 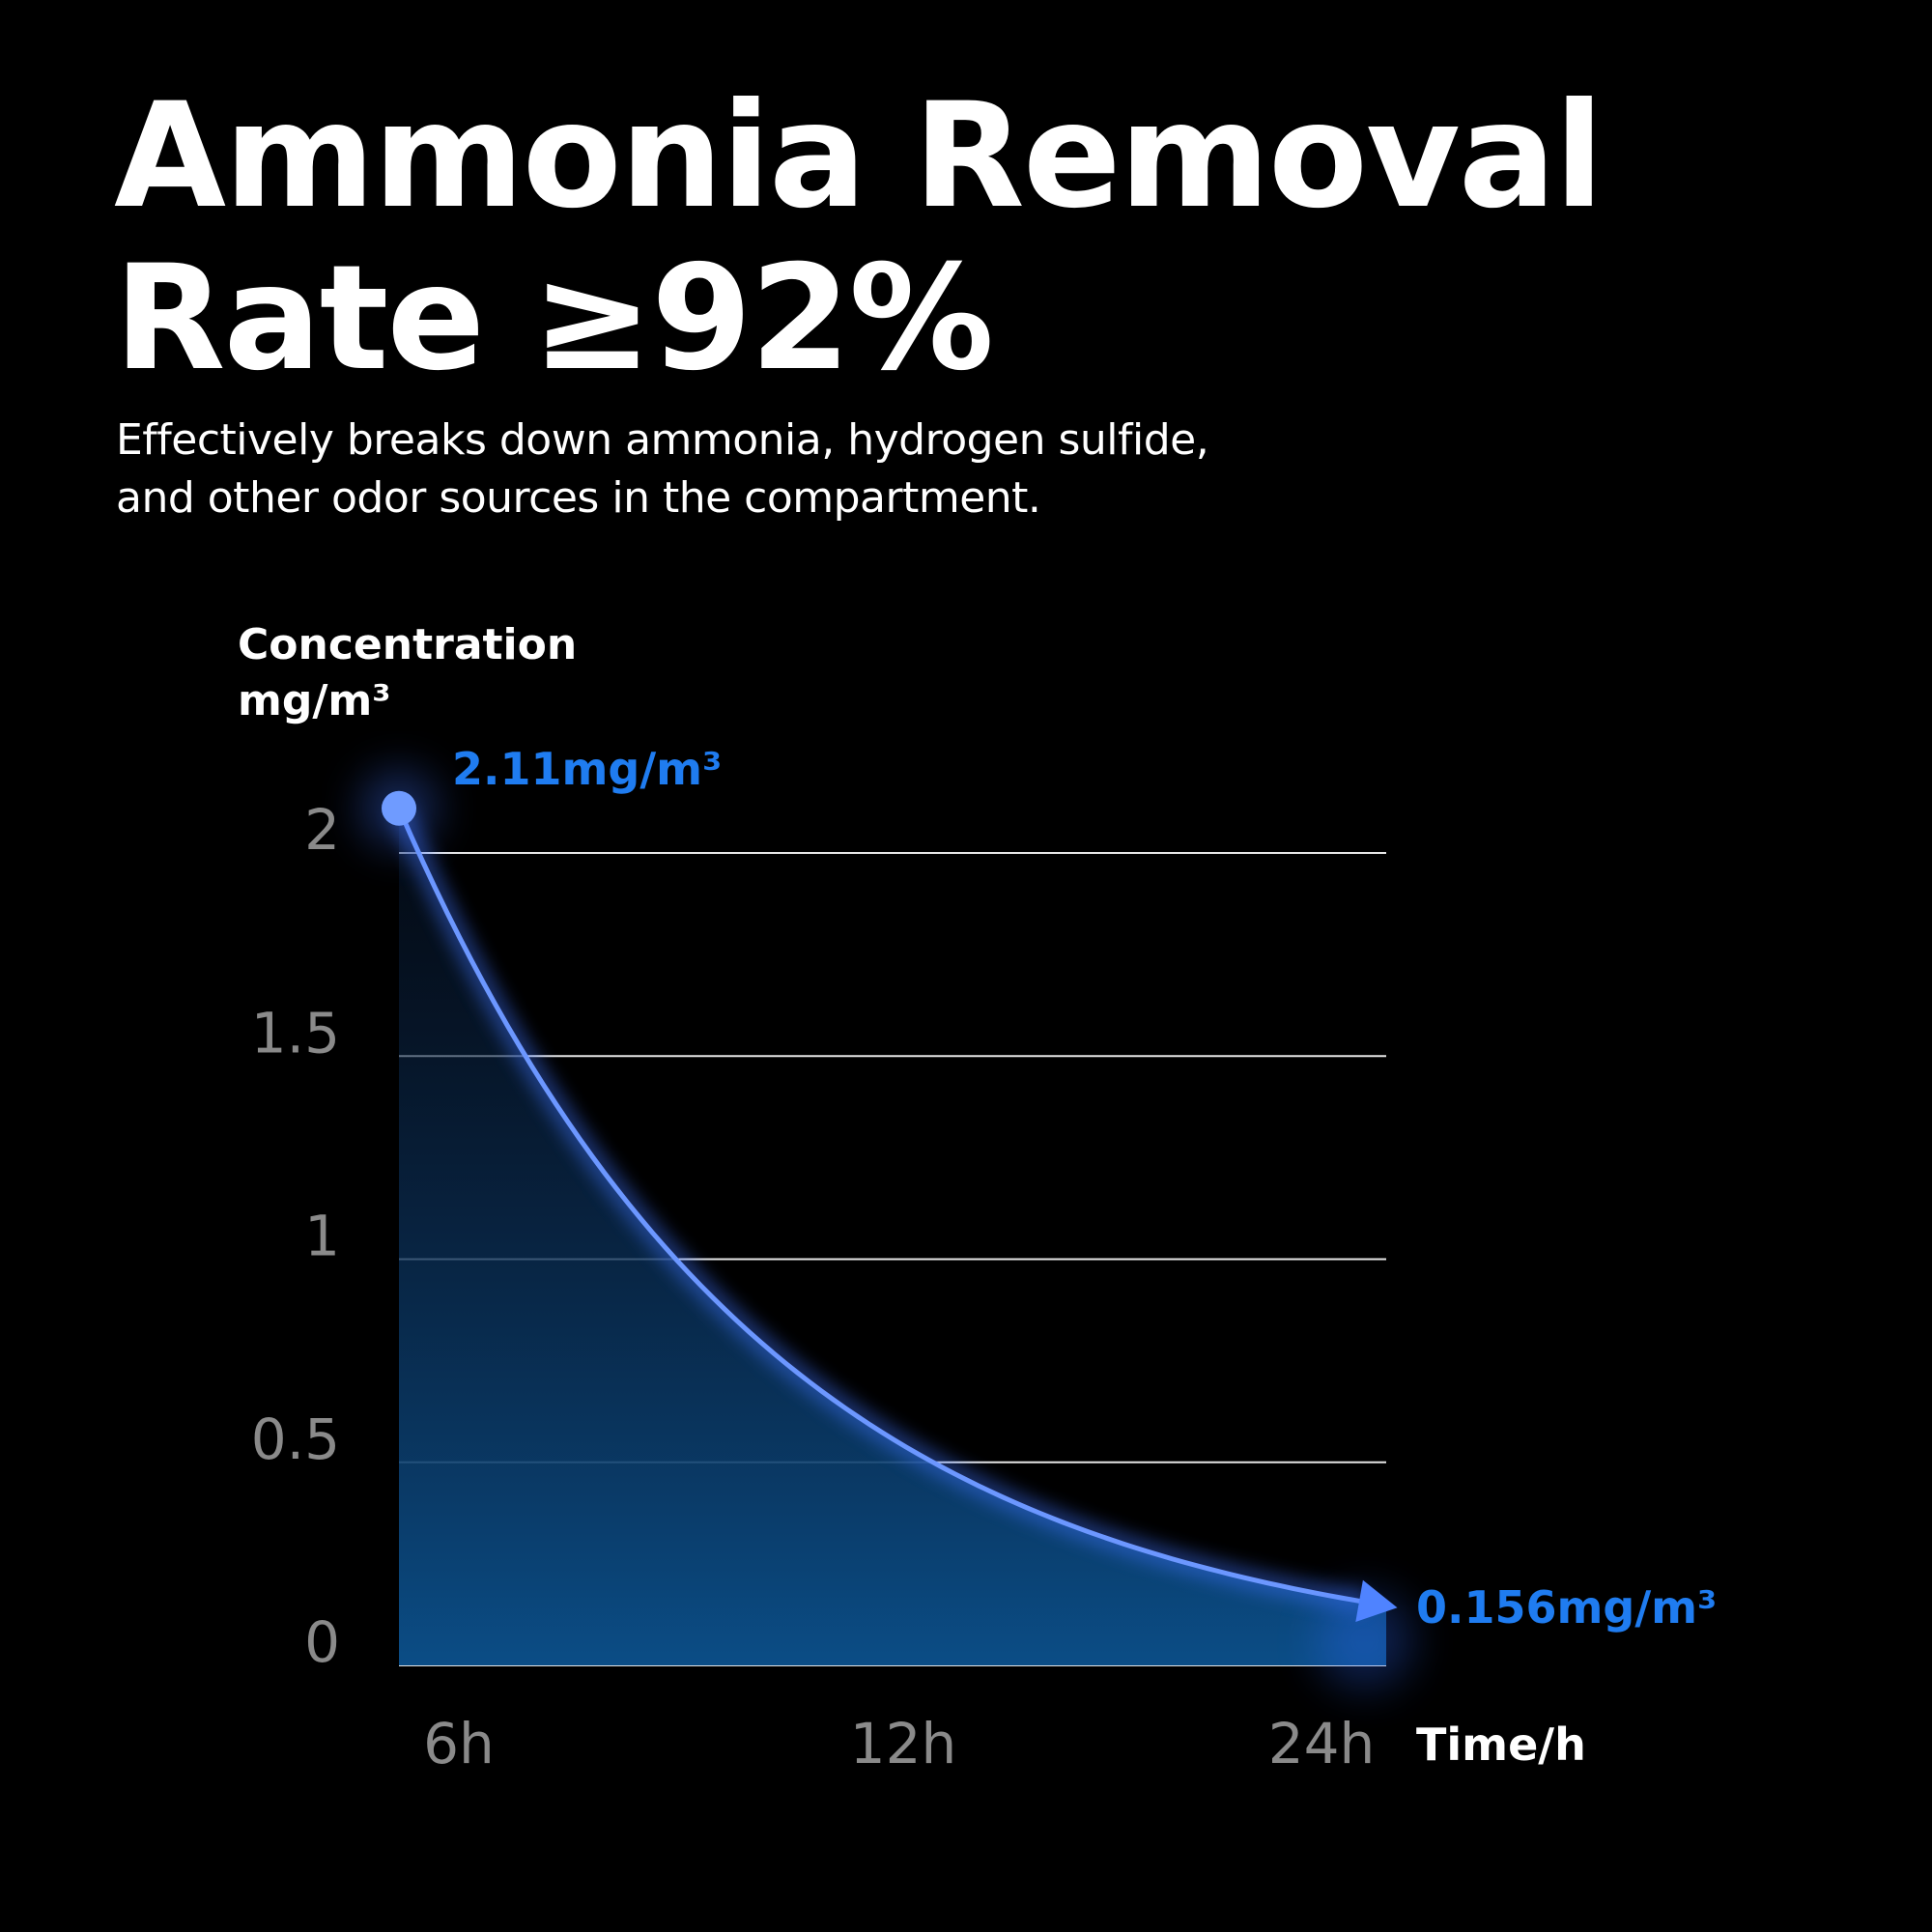 I want to click on y-axis-label-line-2: mg/m³, so click(x=314, y=700).